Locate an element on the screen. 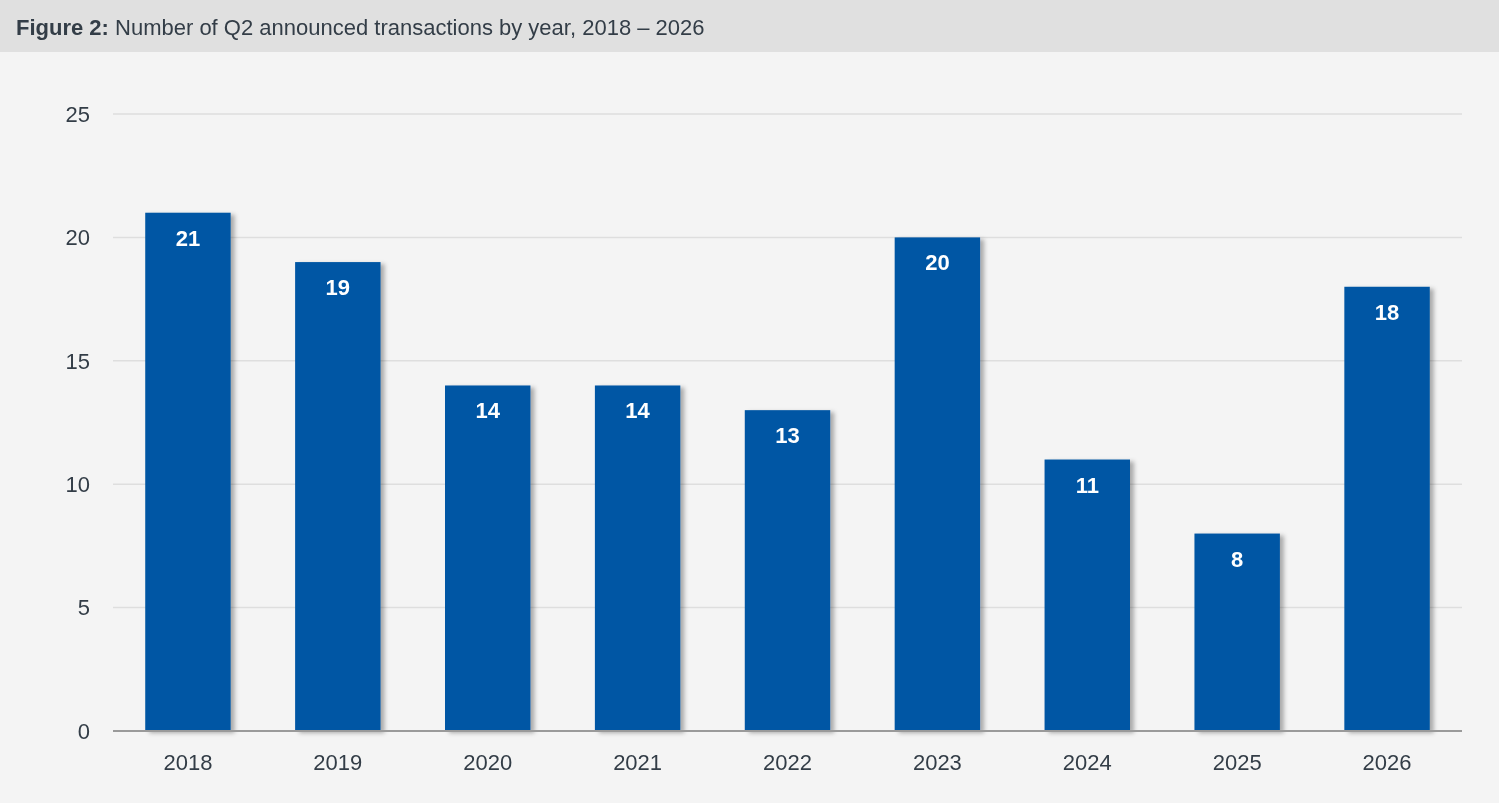  x-tick-label: 2021 is located at coordinates (638, 762).